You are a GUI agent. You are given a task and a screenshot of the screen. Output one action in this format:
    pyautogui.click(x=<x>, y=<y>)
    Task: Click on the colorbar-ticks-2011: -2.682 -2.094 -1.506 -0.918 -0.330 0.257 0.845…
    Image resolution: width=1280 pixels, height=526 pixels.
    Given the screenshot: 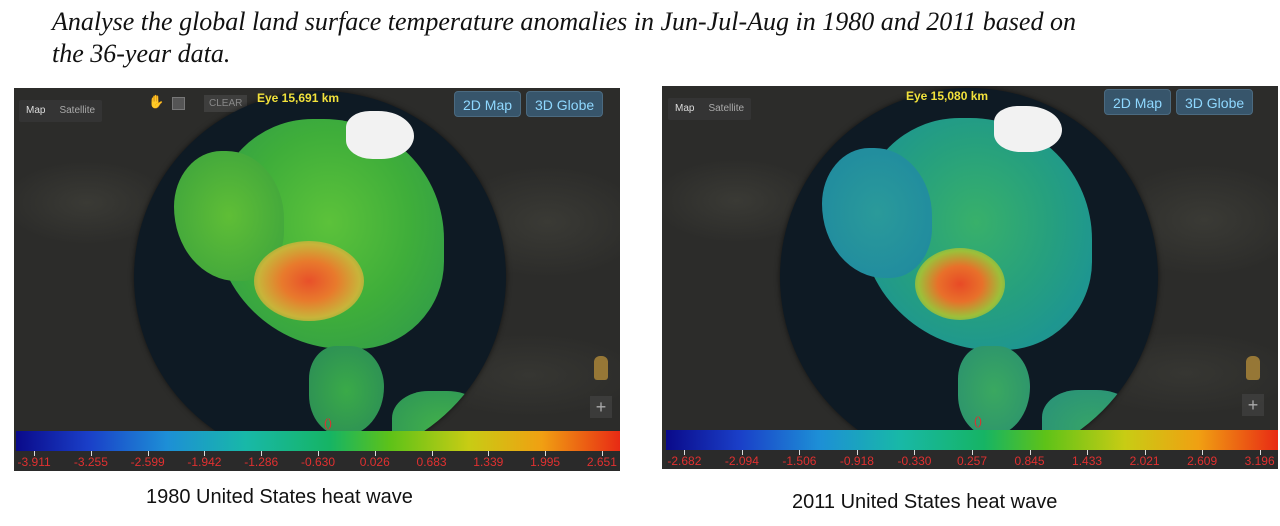 What is the action you would take?
    pyautogui.click(x=972, y=459)
    